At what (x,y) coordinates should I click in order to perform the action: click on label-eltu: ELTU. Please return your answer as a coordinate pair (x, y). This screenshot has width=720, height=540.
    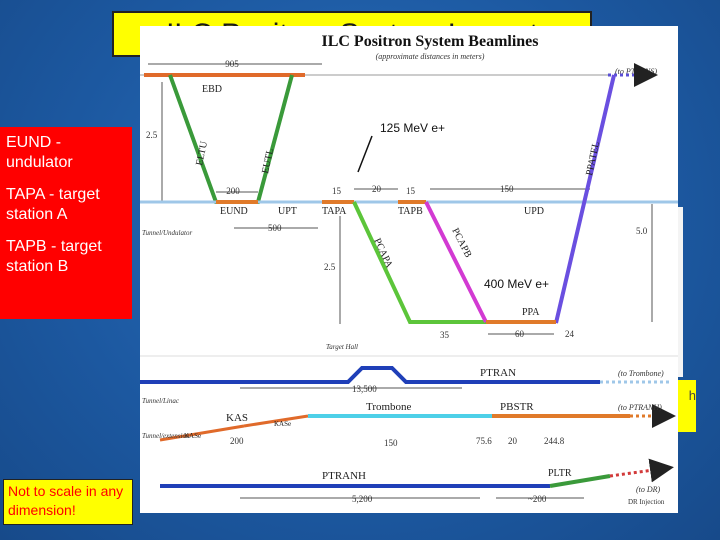
    Looking at the image, I should click on (202, 152).